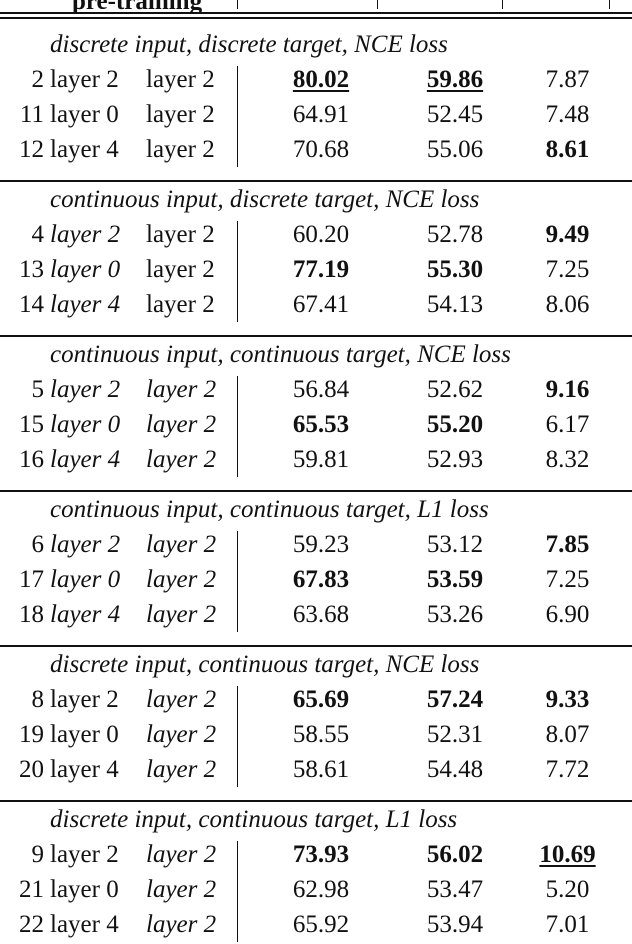 The width and height of the screenshot is (632, 944). What do you see at coordinates (455, 889) in the screenshot?
I see `cell-v2-text: 53.47` at bounding box center [455, 889].